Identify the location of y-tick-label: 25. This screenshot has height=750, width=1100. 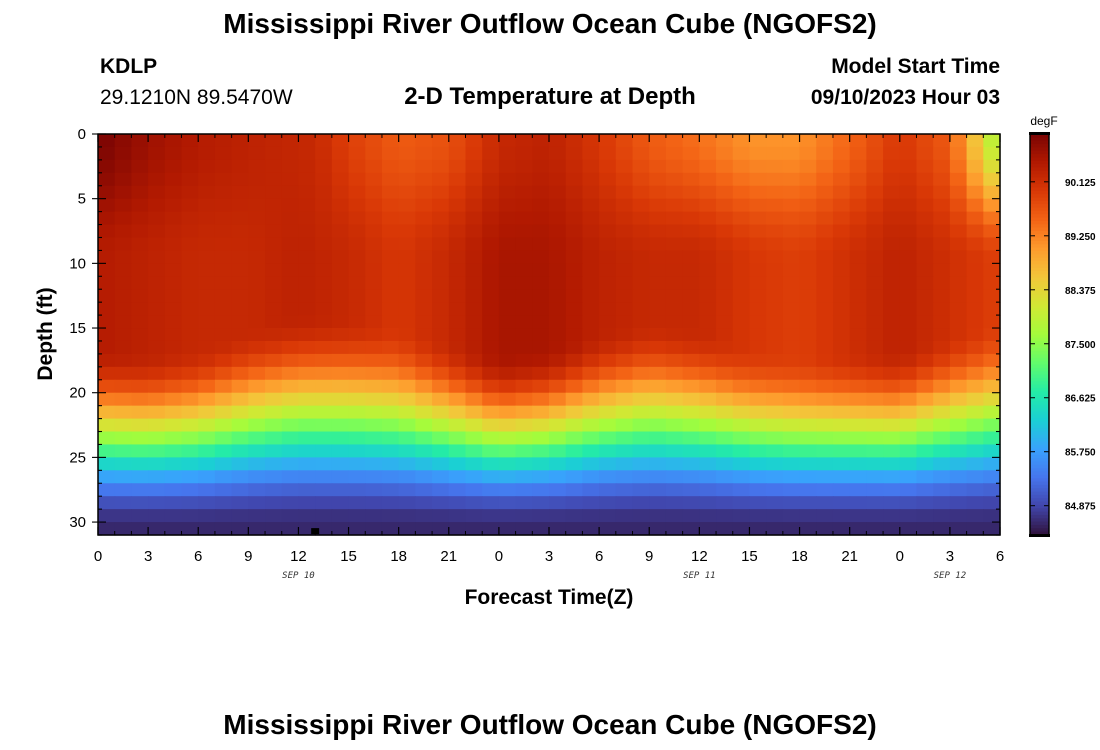
(77, 457).